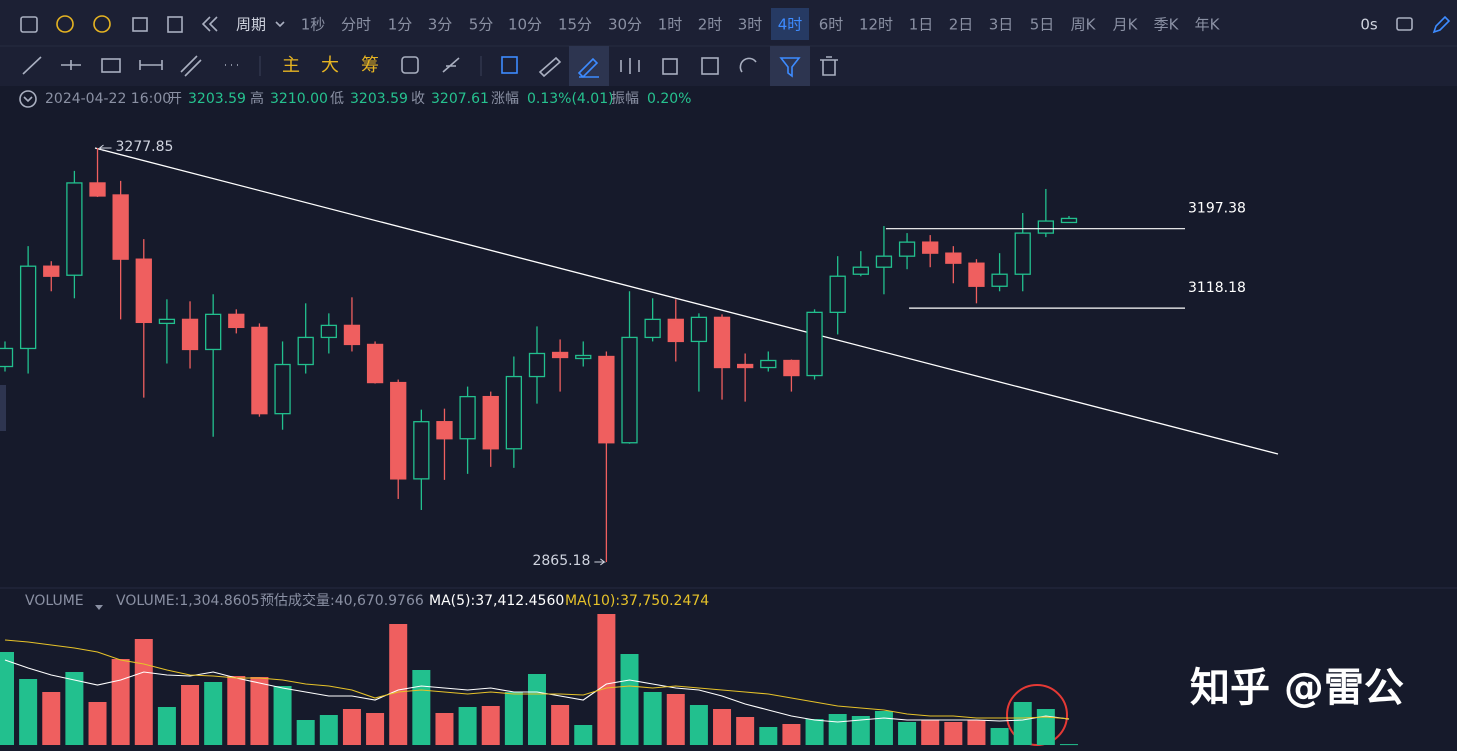 Image resolution: width=1457 pixels, height=751 pixels. Describe the element at coordinates (625, 25) in the screenshot. I see `period-option: 30分` at that location.